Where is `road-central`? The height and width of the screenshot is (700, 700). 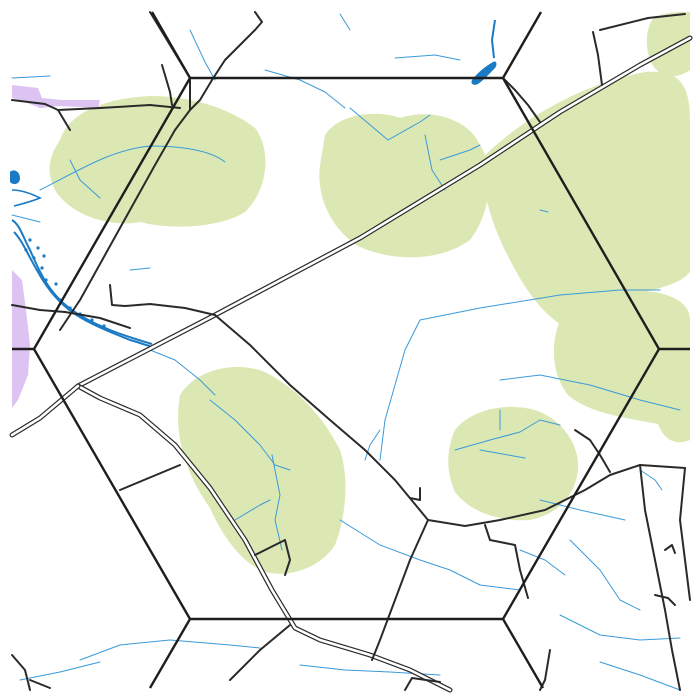 road-central is located at coordinates (321, 417).